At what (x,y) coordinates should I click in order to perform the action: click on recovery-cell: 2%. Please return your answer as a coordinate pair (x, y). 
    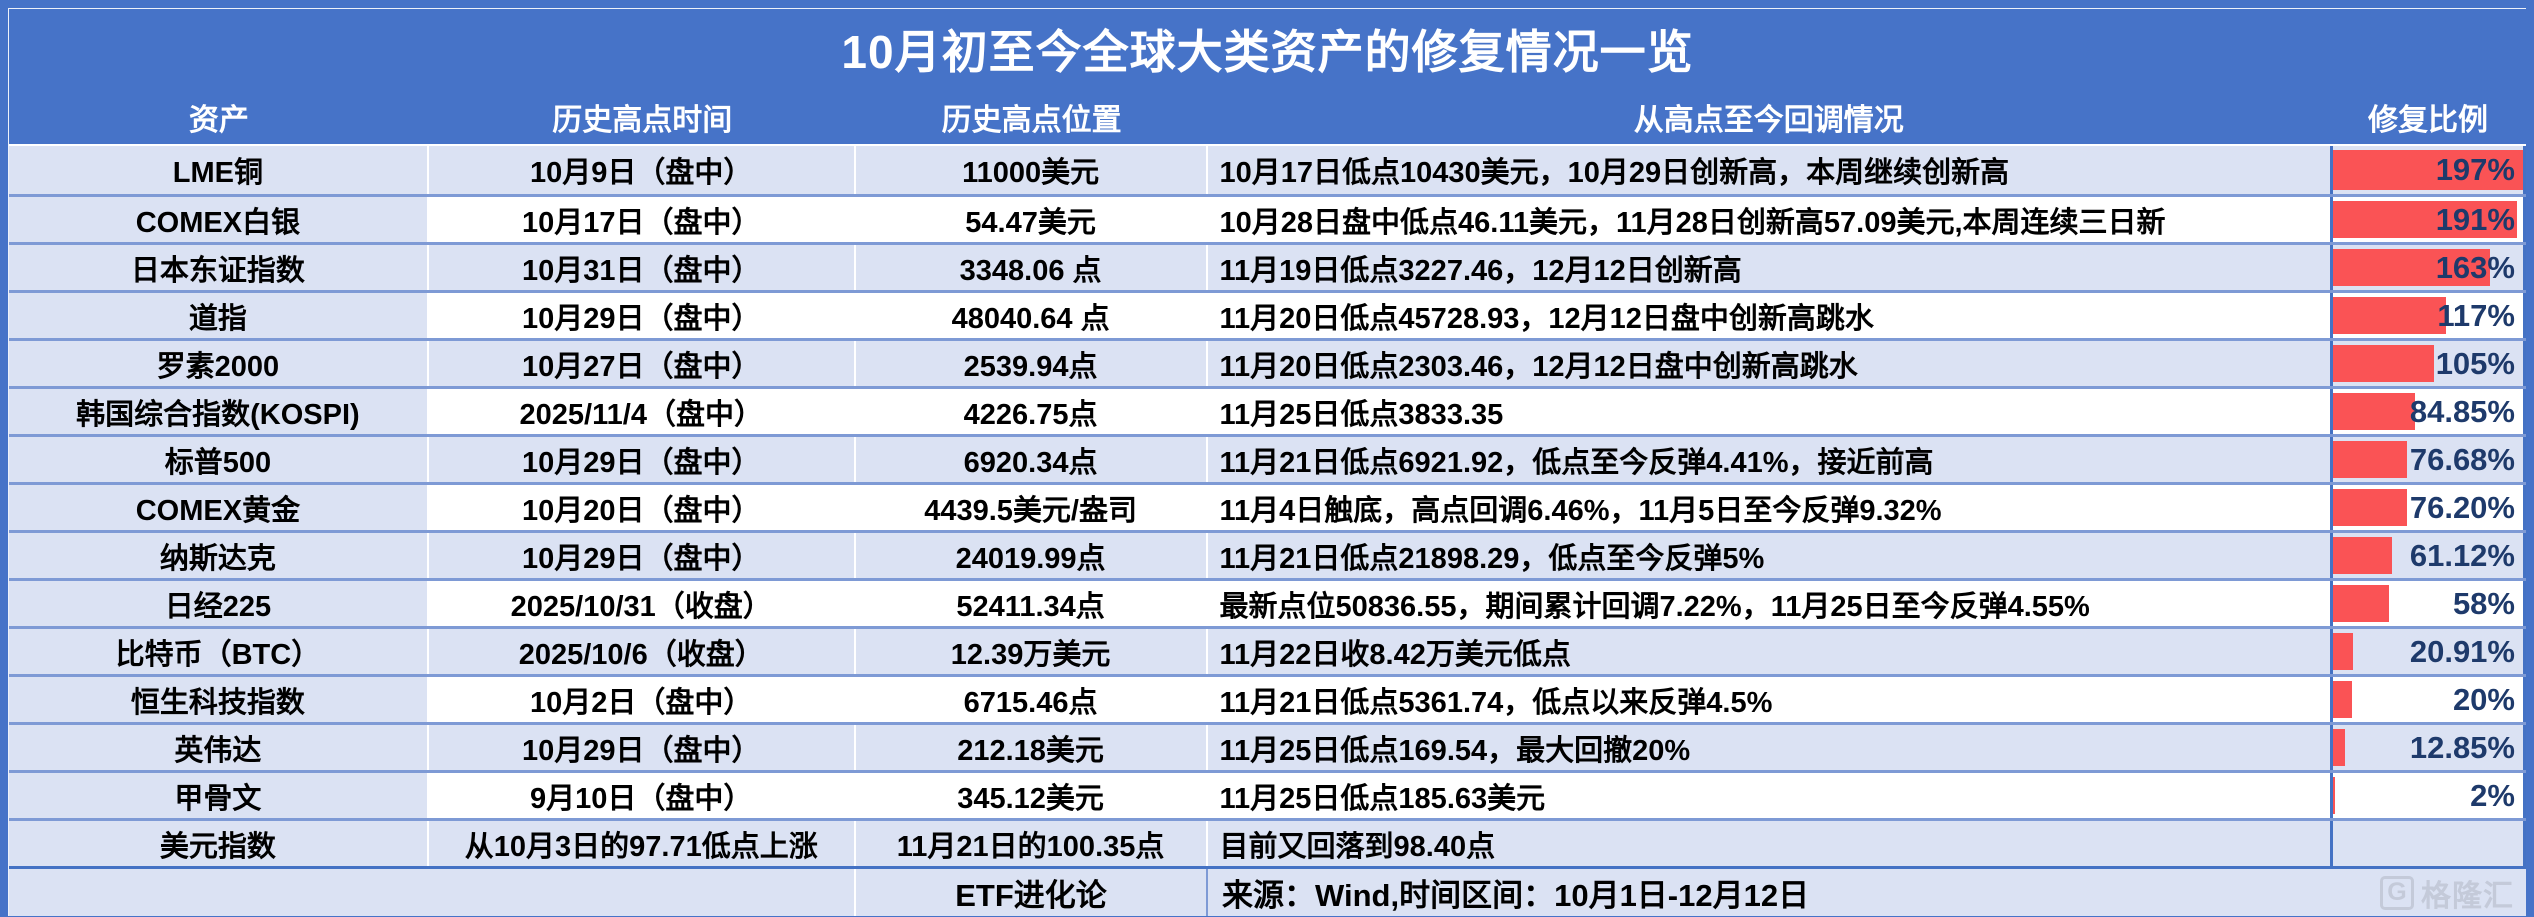
    Looking at the image, I should click on (2428, 795).